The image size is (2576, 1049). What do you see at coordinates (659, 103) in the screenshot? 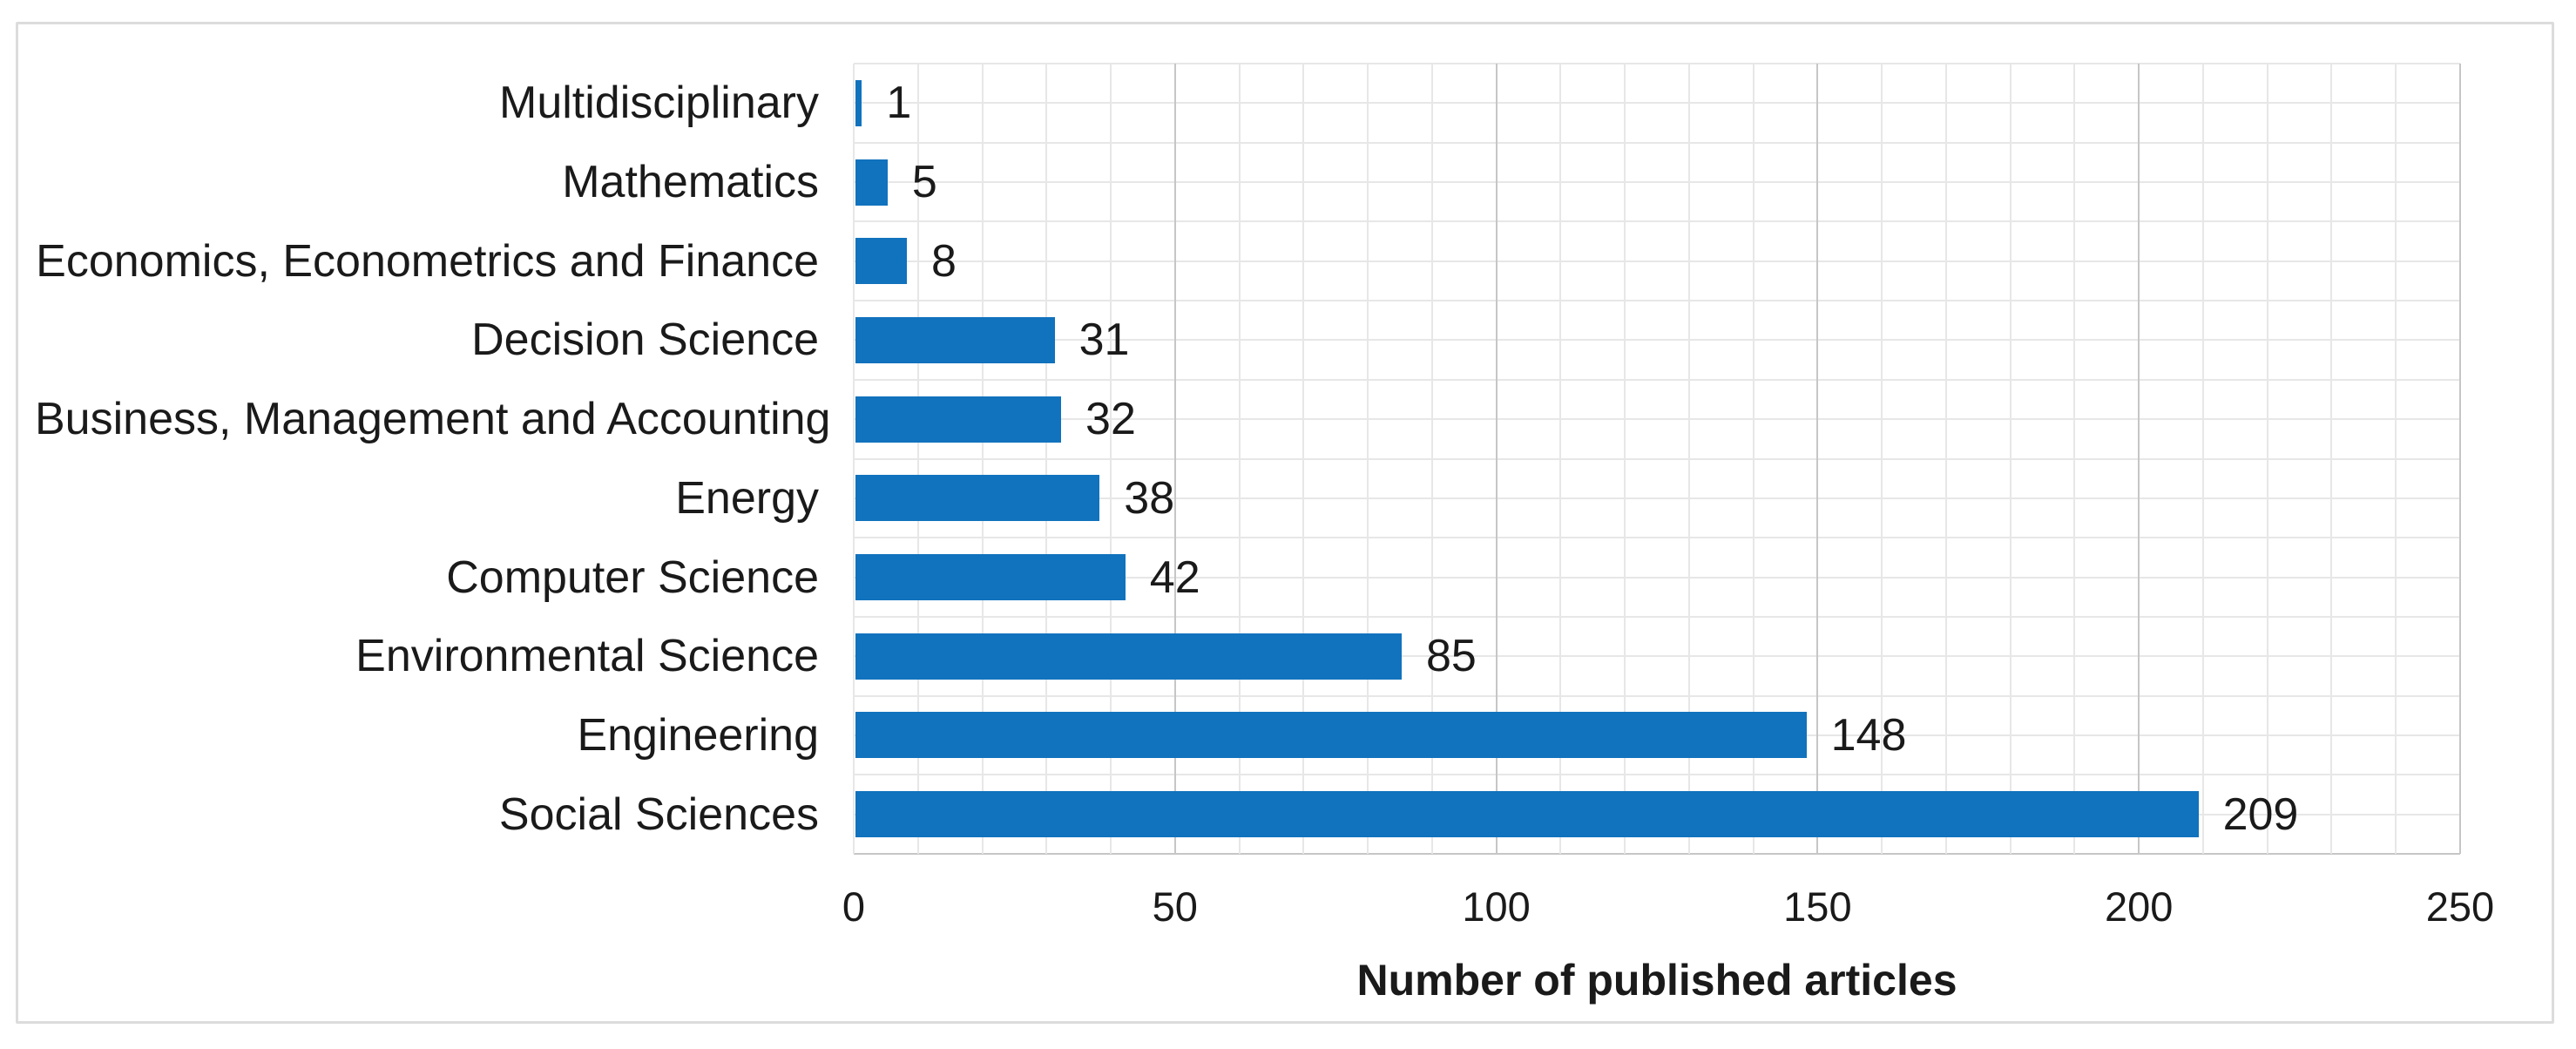
I see `category-label: Multidisciplinary` at bounding box center [659, 103].